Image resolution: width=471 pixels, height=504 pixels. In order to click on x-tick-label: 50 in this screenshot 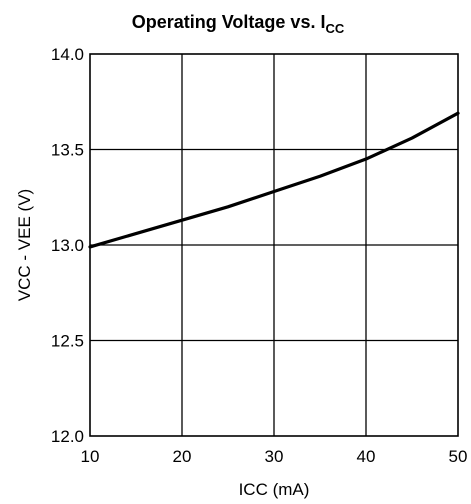, I will do `click(458, 456)`.